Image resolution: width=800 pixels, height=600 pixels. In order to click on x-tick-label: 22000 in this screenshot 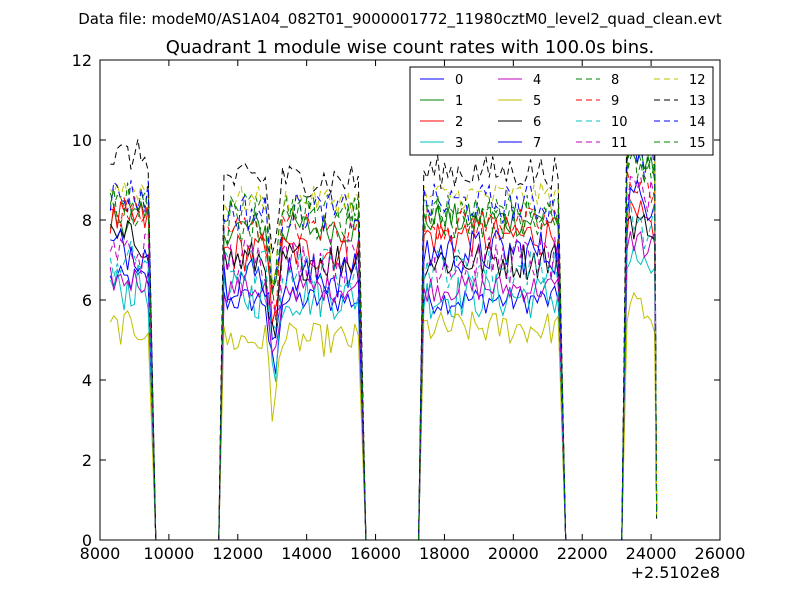, I will do `click(582, 553)`.